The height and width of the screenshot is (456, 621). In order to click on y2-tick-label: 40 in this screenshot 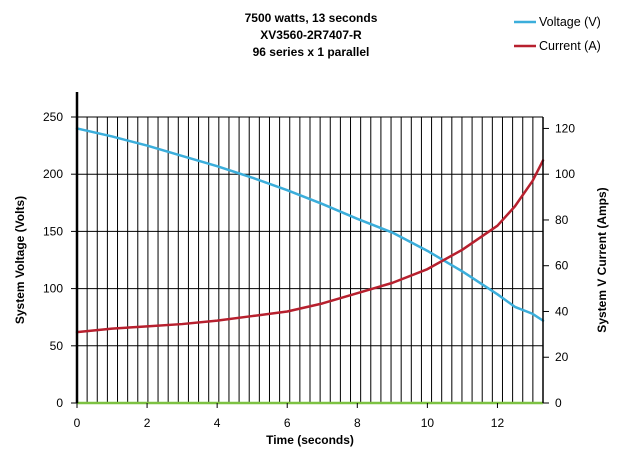, I will do `click(562, 311)`.